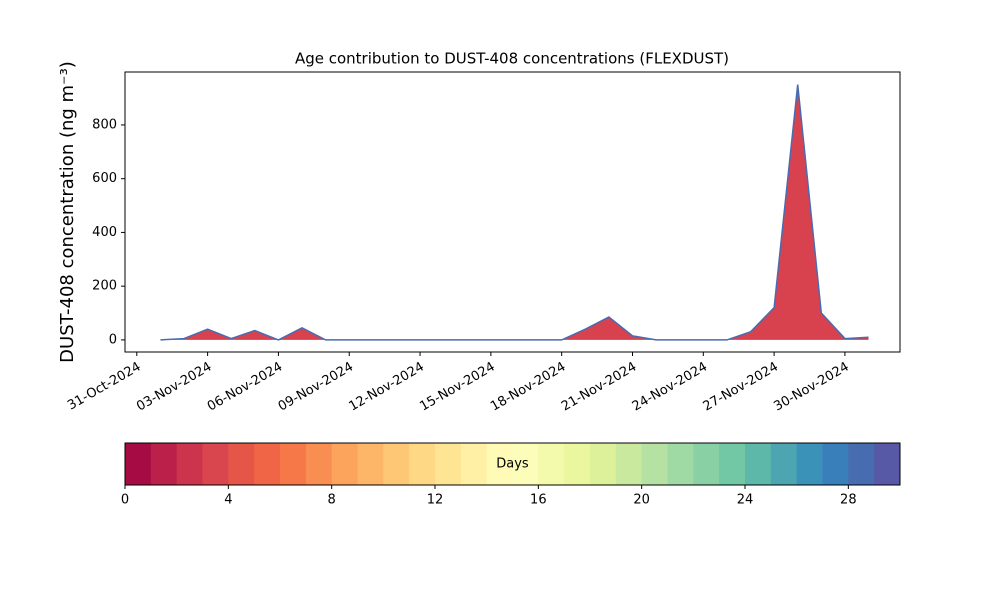  I want to click on colorbar-tick-label: 0, so click(125, 500).